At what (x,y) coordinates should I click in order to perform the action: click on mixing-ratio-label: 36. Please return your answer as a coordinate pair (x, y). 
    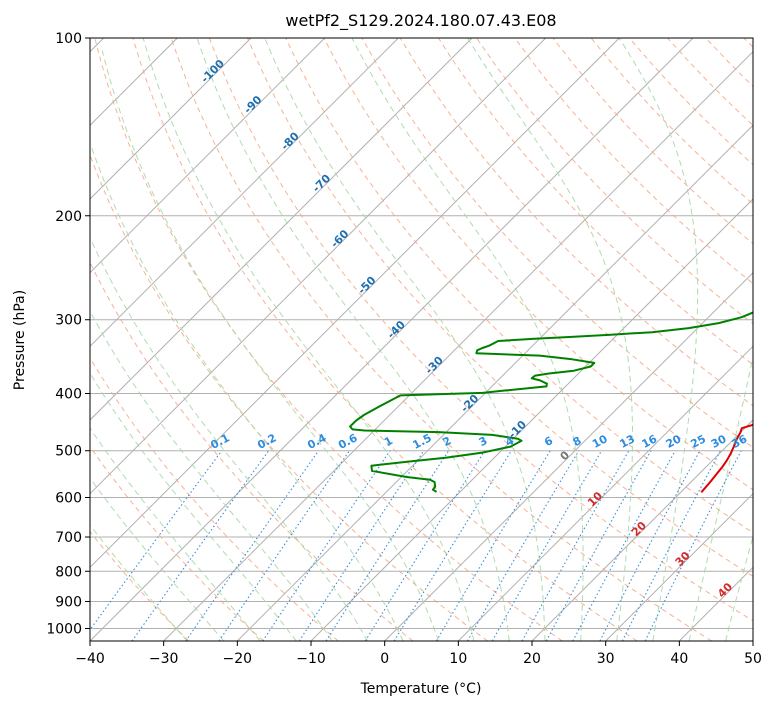
    Looking at the image, I should click on (740, 441).